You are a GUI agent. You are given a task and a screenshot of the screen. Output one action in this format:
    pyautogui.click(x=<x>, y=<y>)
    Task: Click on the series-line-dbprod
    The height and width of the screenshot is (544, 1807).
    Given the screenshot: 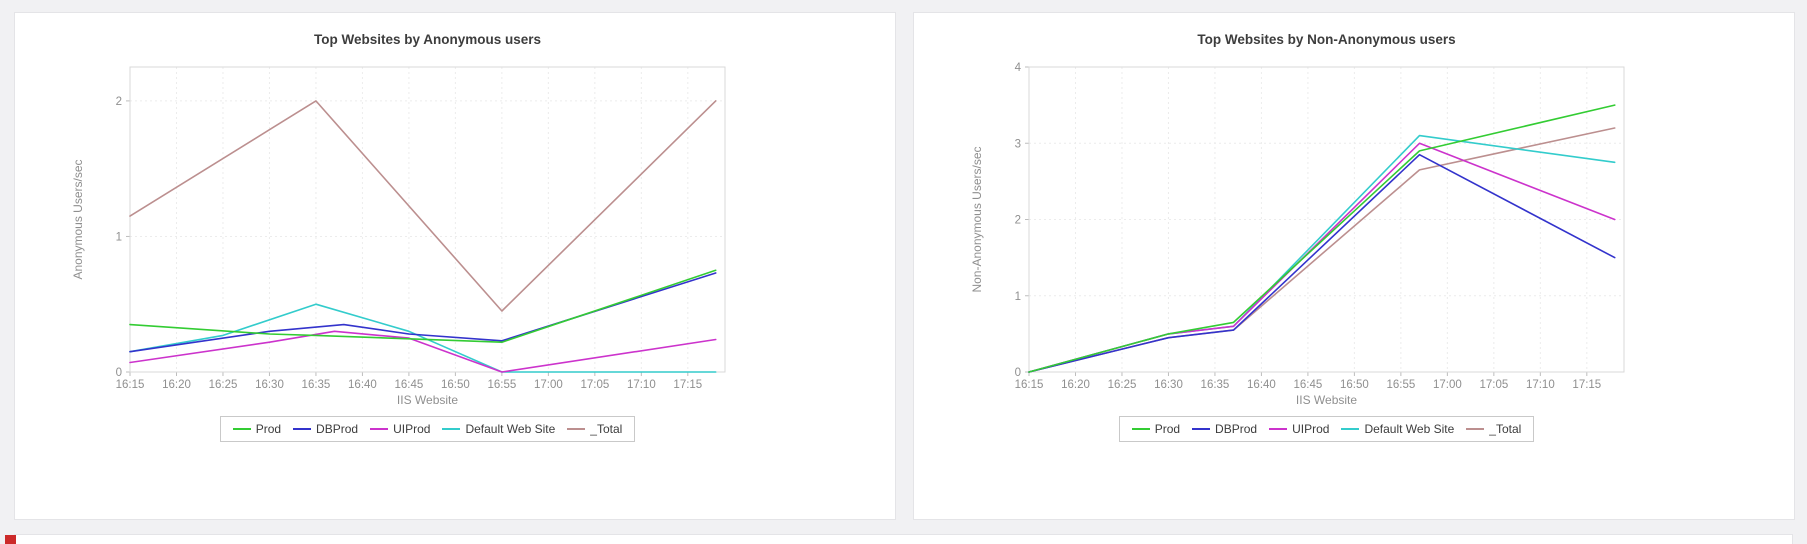 What is the action you would take?
    pyautogui.click(x=1322, y=263)
    